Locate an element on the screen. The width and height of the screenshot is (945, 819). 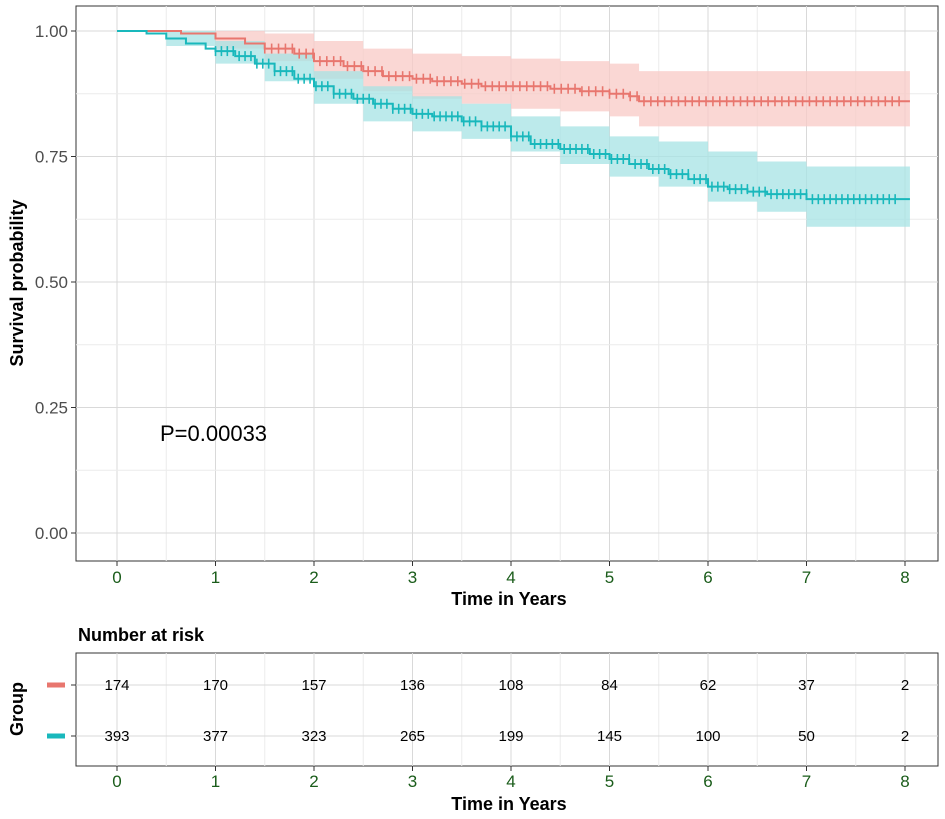
risk-count-group-2: 323 is located at coordinates (313, 736).